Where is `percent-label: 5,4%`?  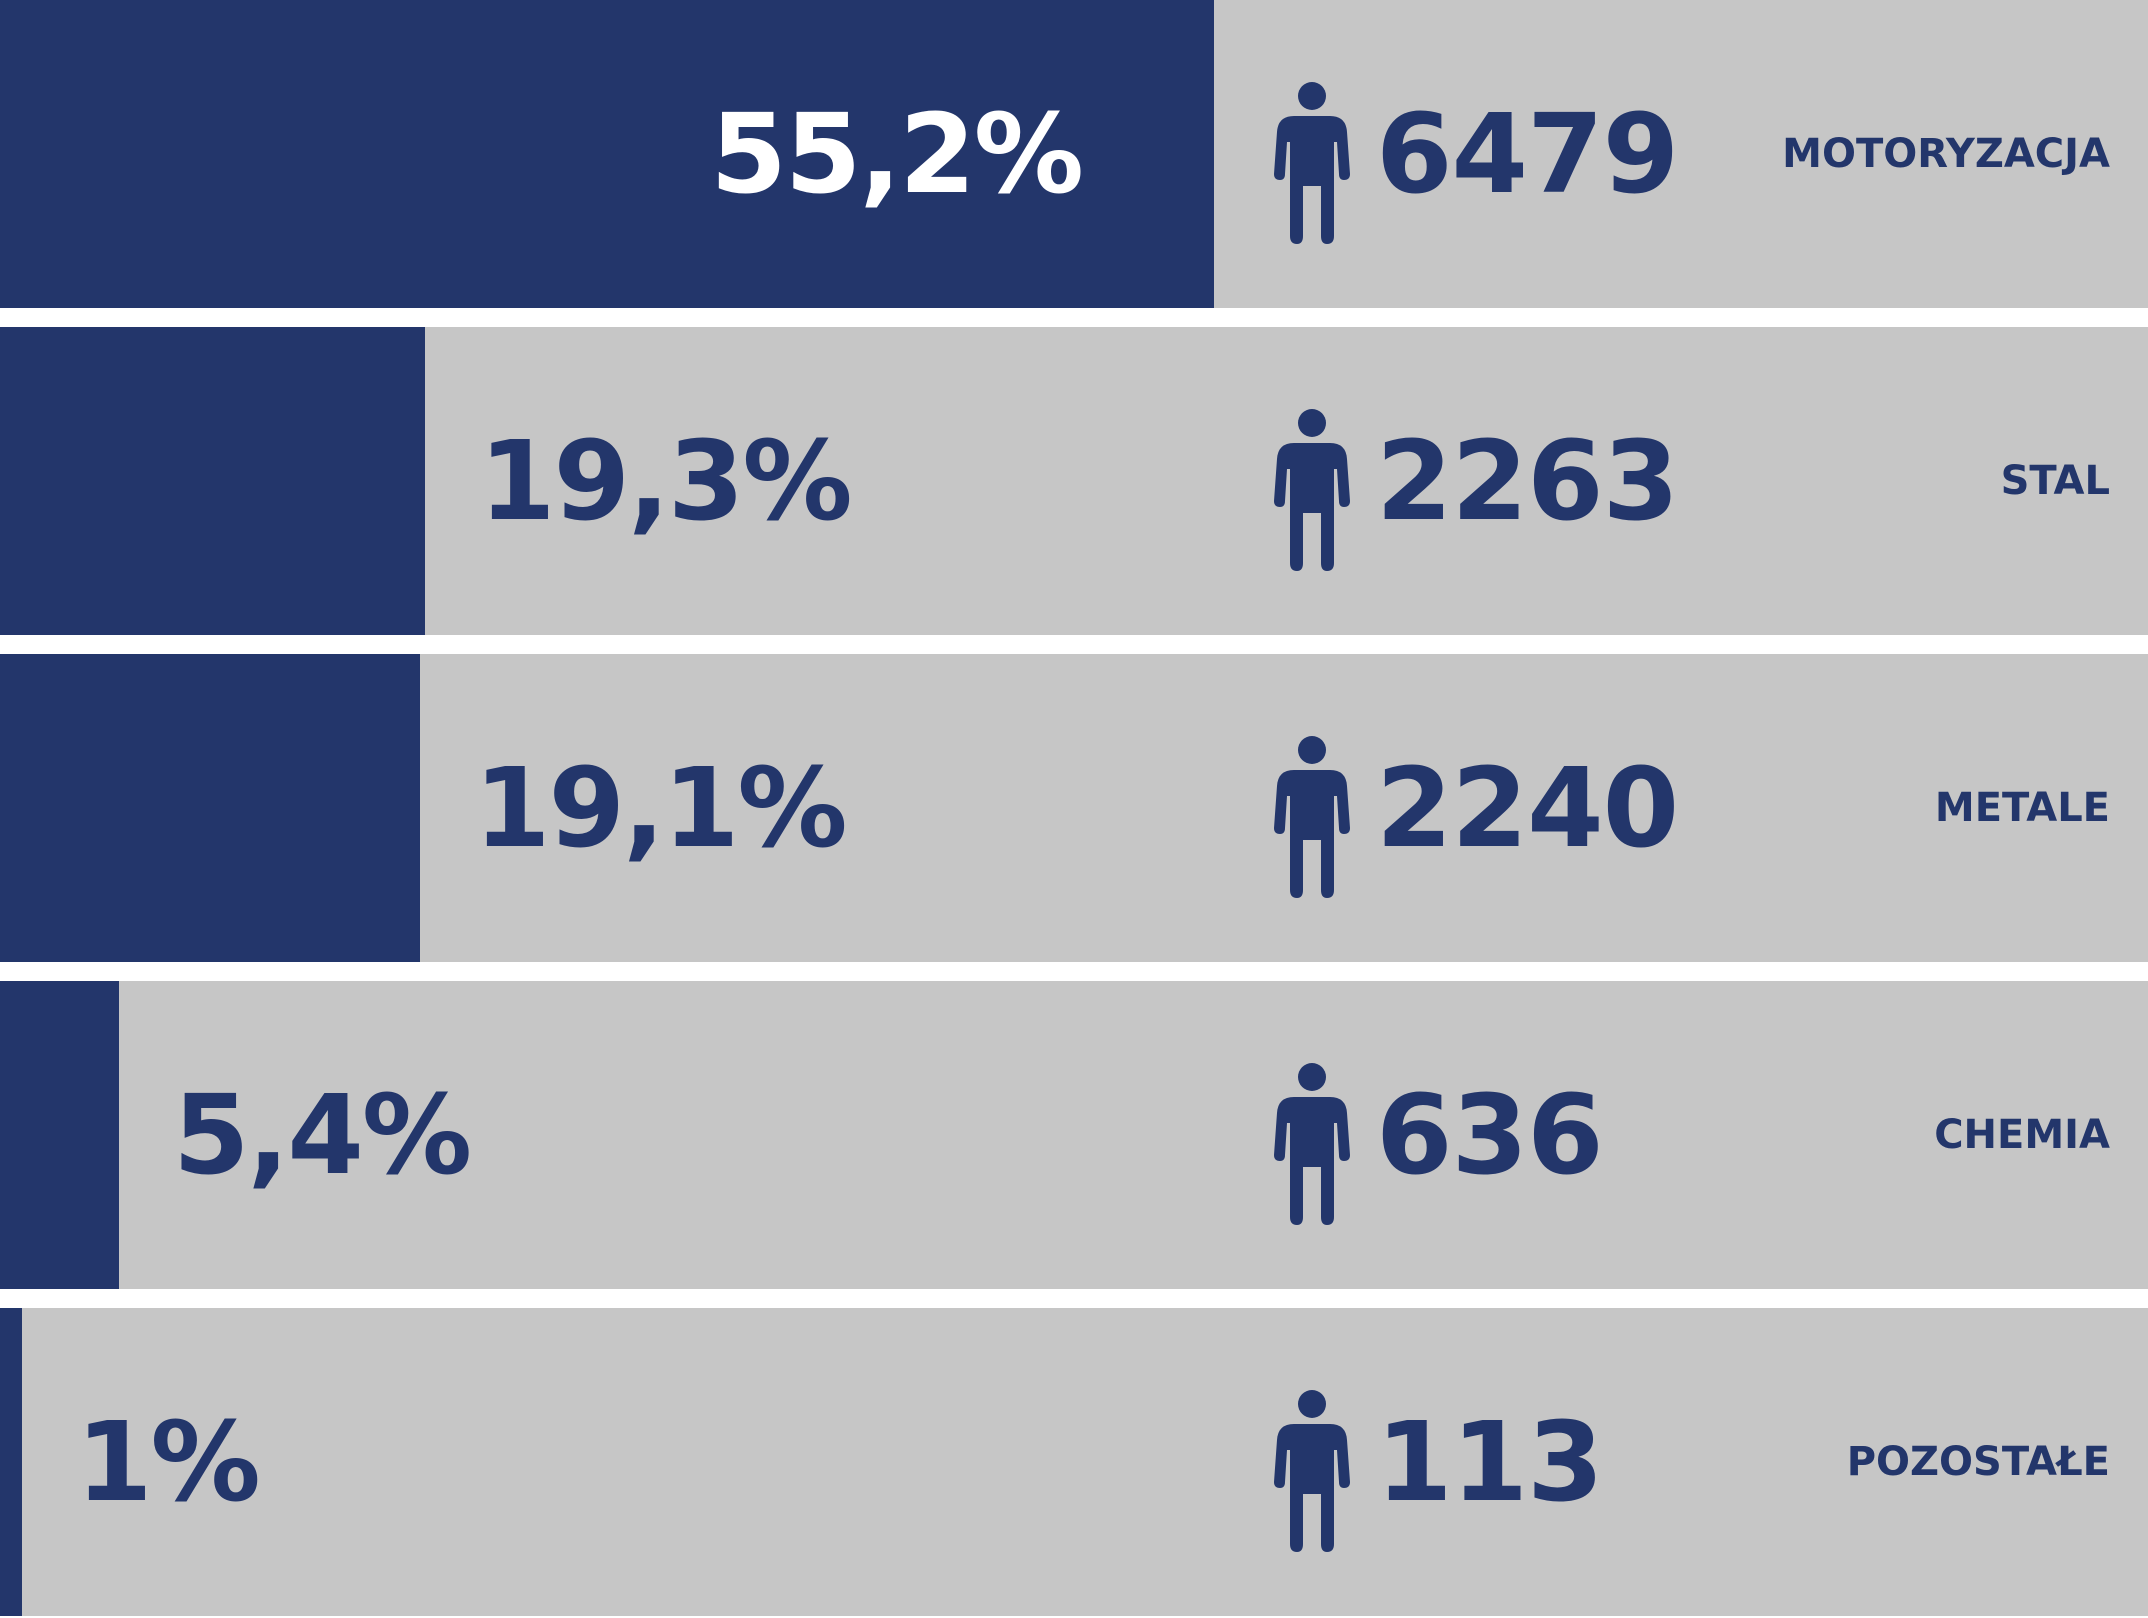 percent-label: 5,4% is located at coordinates (322, 1135).